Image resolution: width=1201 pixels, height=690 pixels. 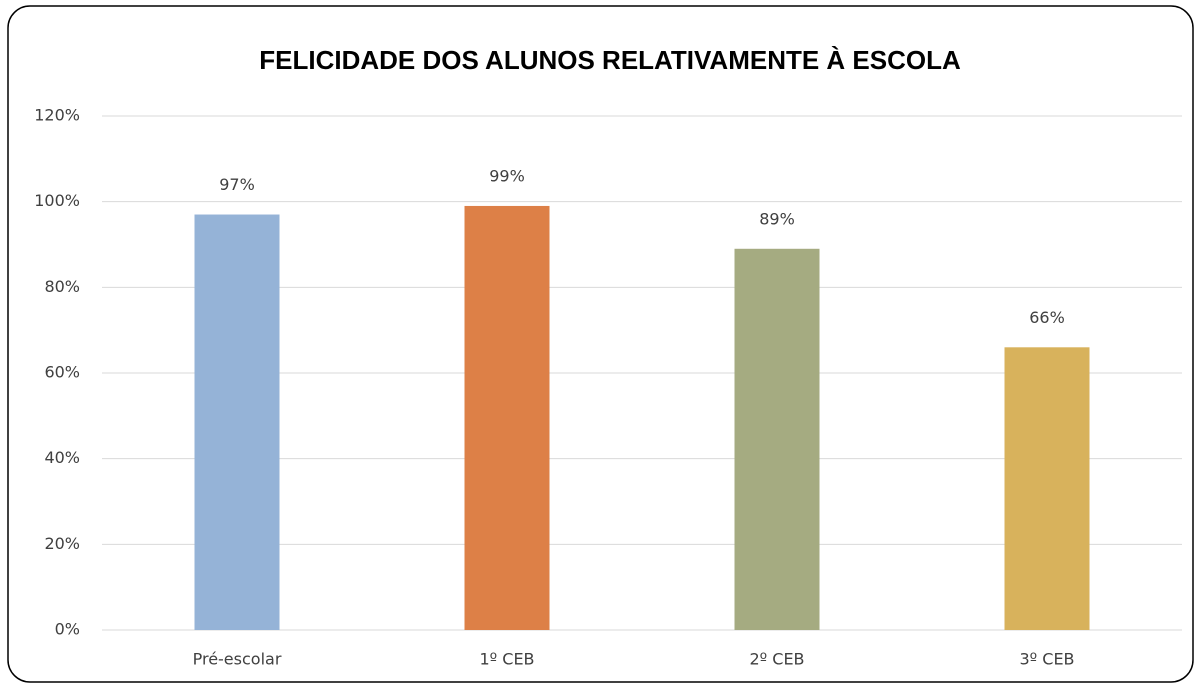 I want to click on data-label: 99%, so click(x=507, y=175).